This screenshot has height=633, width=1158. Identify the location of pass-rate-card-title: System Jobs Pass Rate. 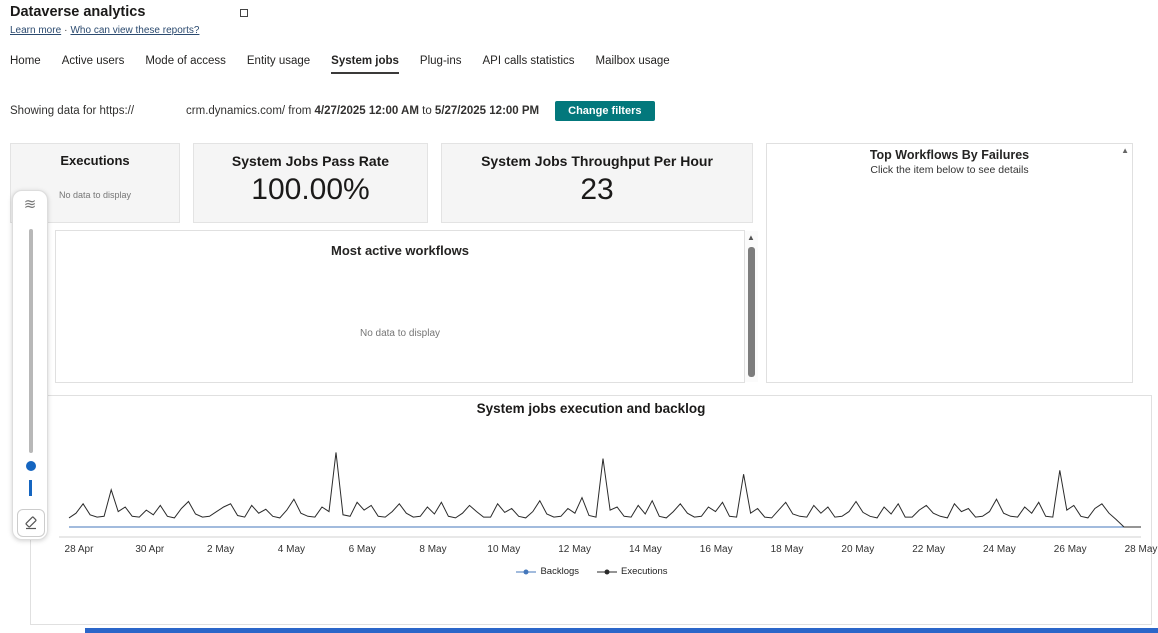
(310, 161).